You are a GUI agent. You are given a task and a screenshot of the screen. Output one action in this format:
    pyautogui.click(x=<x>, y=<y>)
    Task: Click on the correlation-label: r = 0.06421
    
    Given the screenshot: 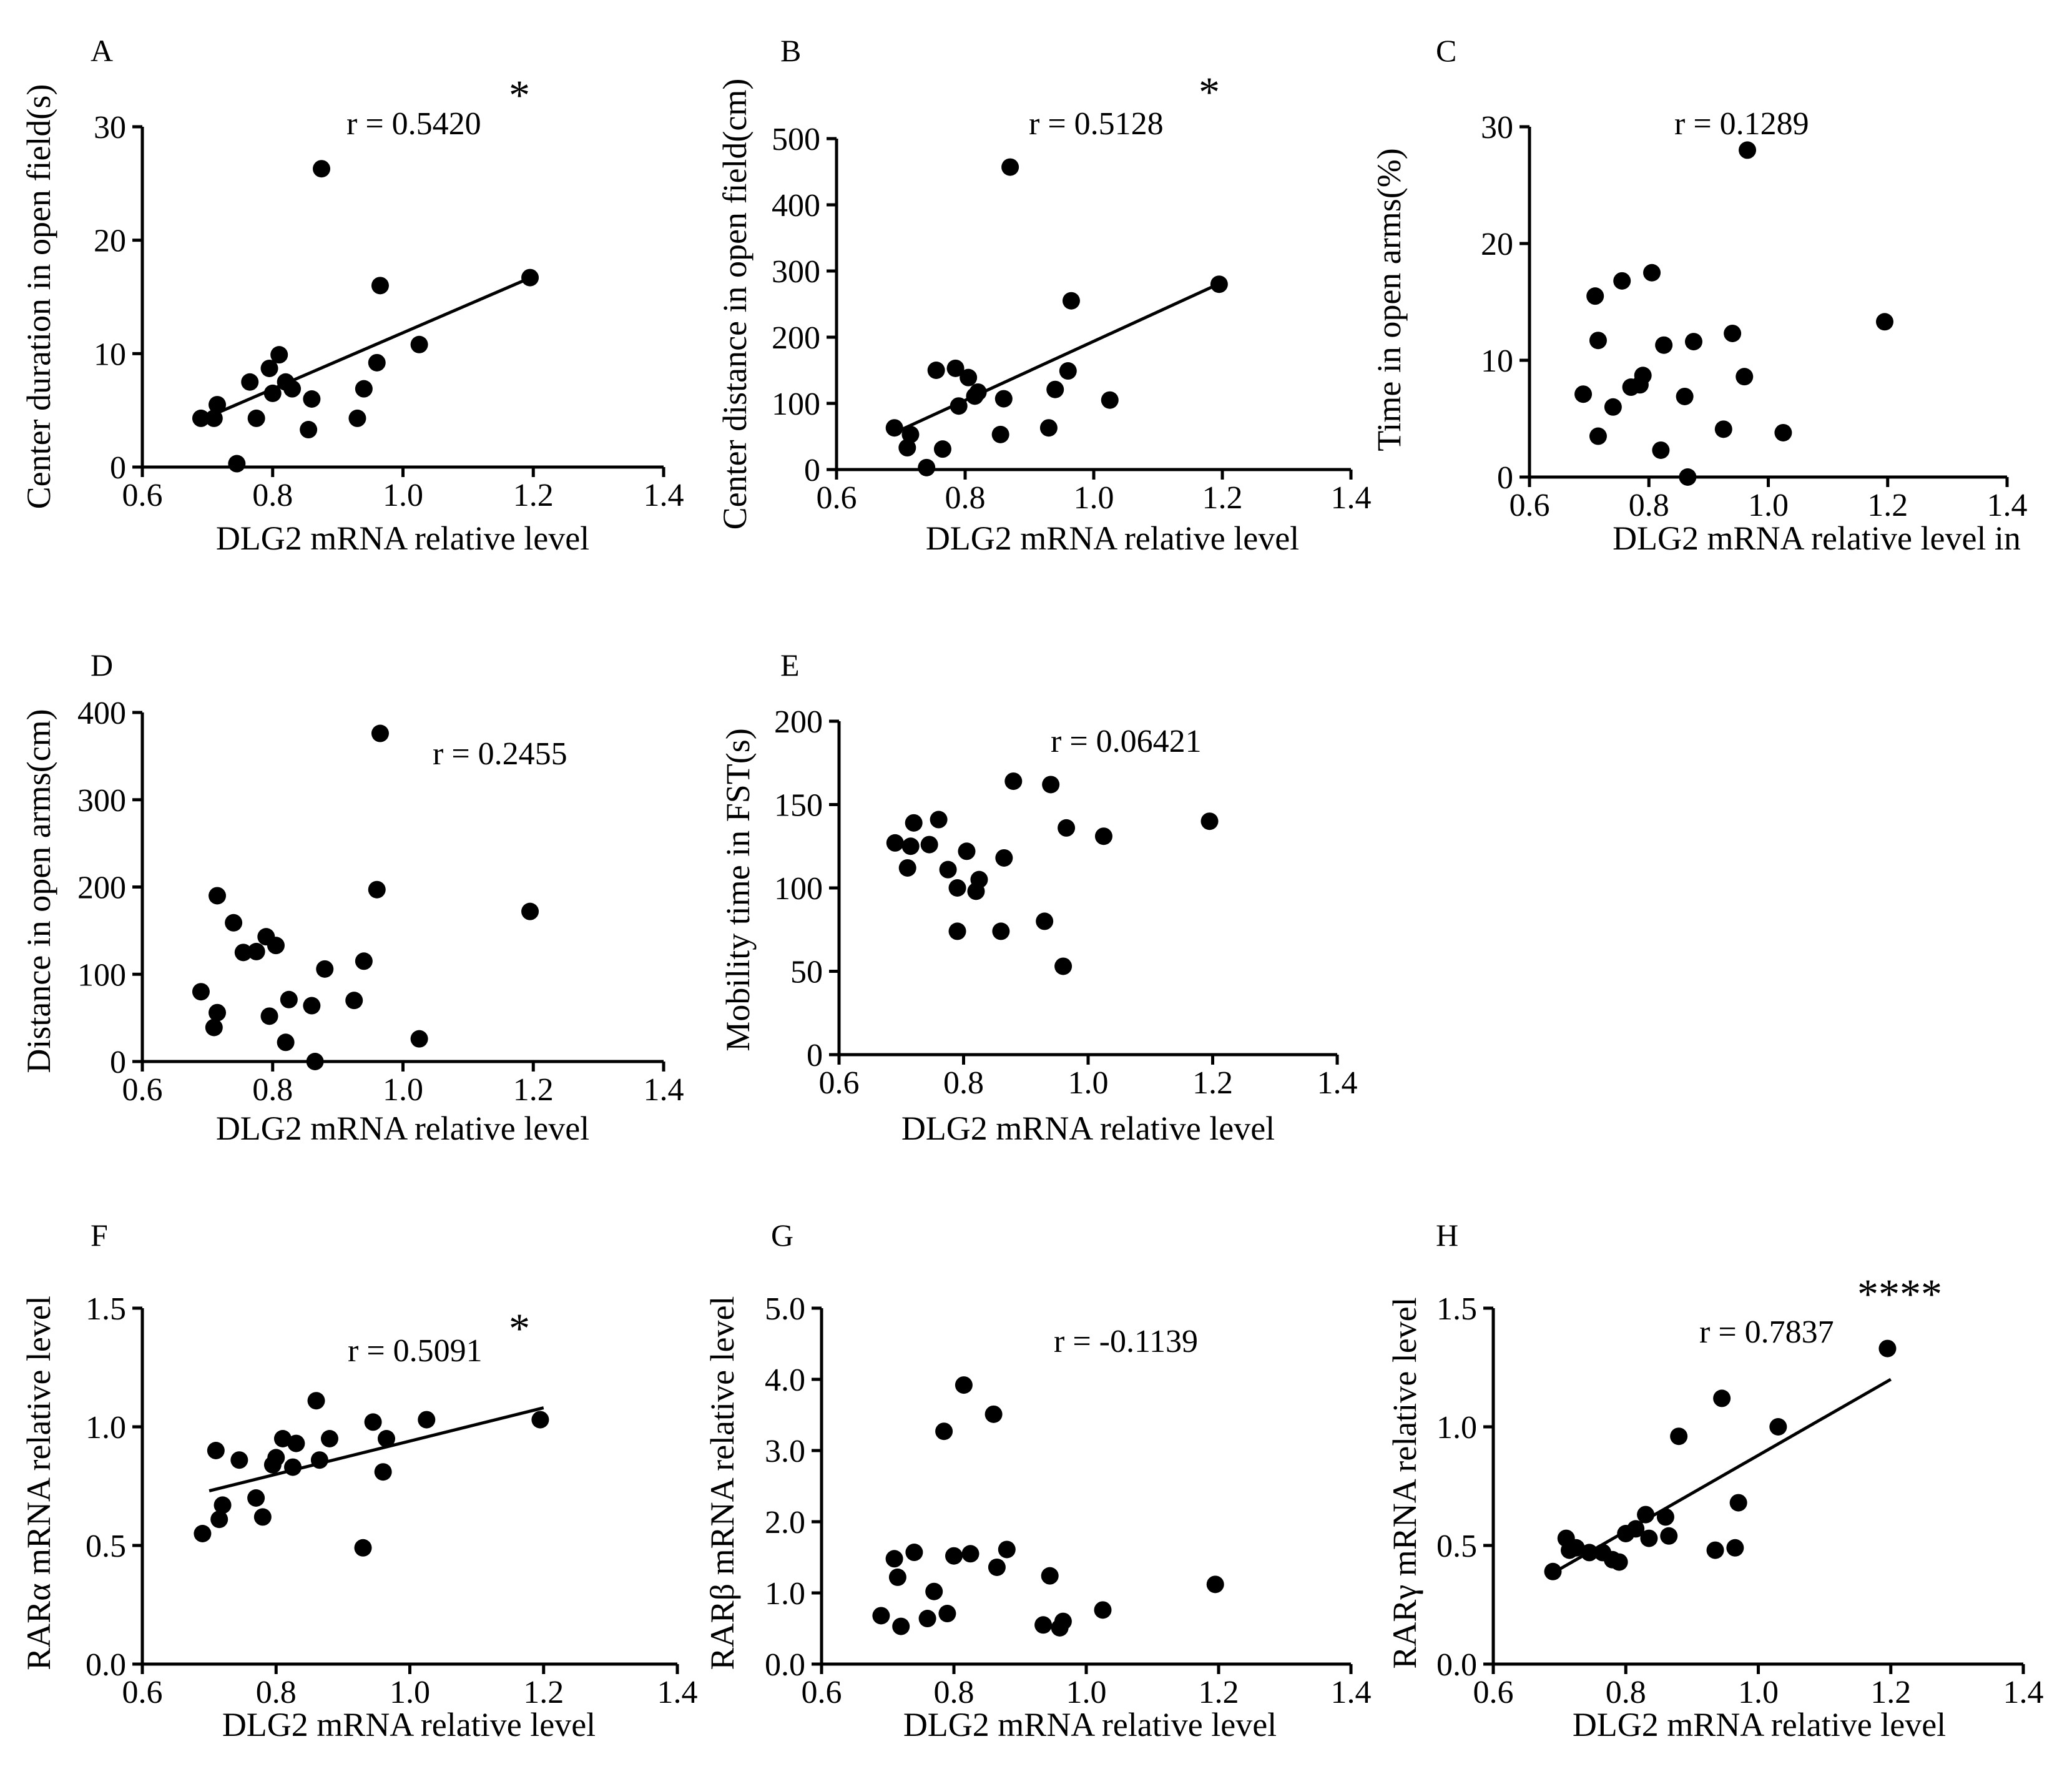 What is the action you would take?
    pyautogui.click(x=1126, y=741)
    